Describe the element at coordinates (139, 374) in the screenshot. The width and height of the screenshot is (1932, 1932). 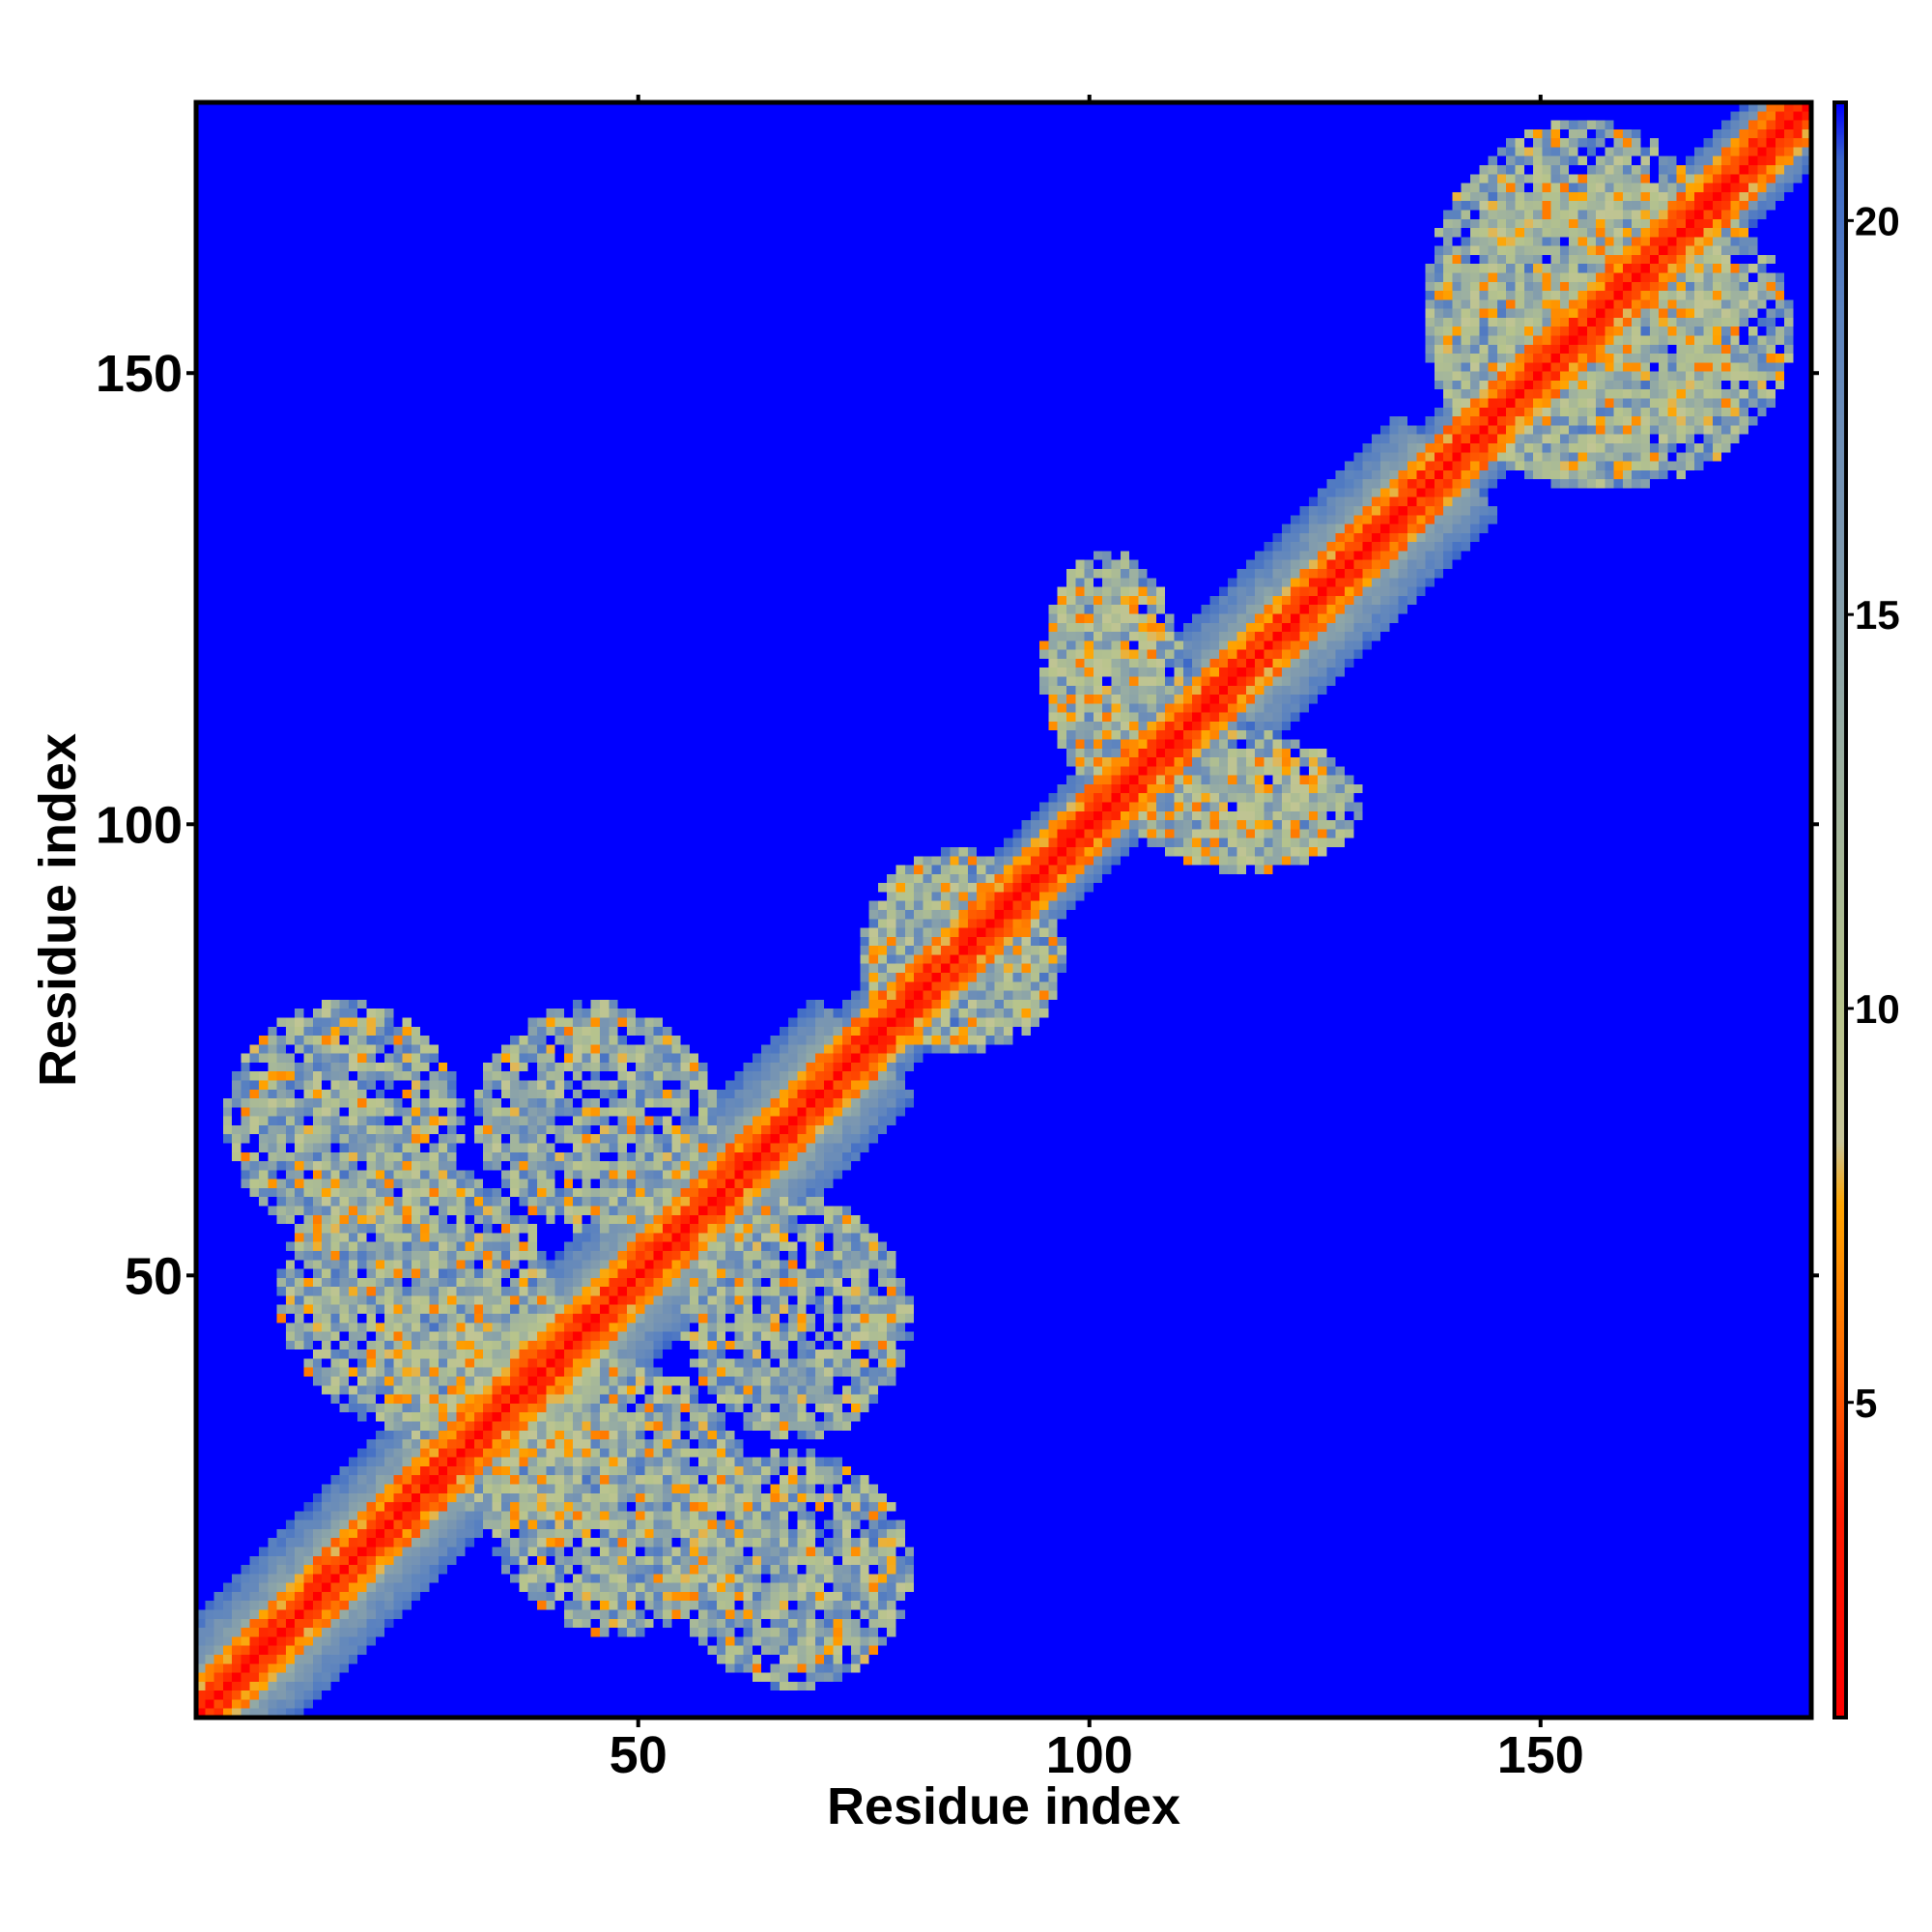
I see `y-tick-label: 150` at that location.